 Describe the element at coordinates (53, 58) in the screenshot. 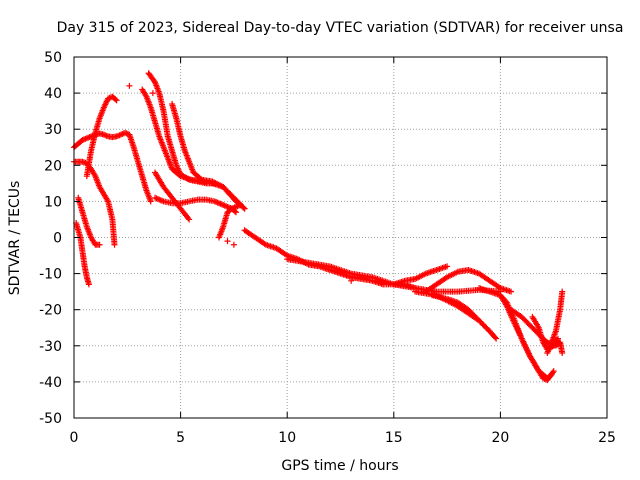

I see `y-tick-label: 50` at that location.